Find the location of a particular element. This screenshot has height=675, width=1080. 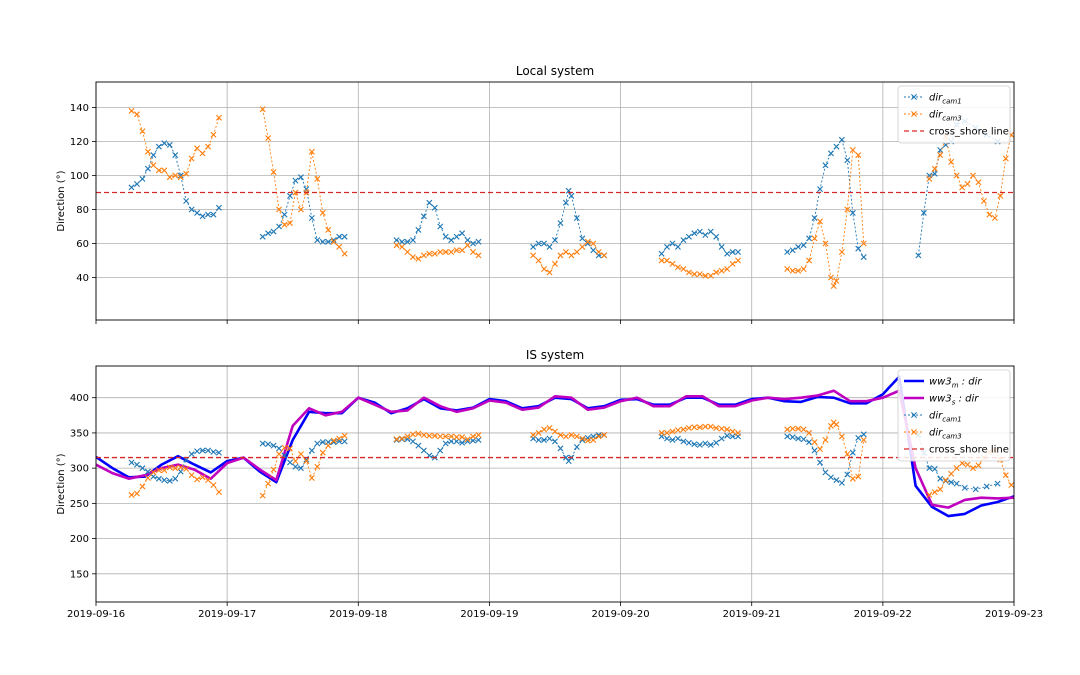

legend: dircam1 dircam3 cross_shore line is located at coordinates (954, 114).